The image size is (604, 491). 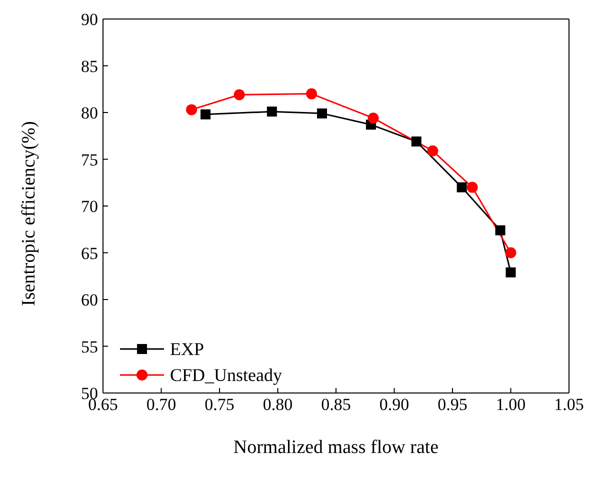 I want to click on x-tick-label: 0.80, so click(x=277, y=404).